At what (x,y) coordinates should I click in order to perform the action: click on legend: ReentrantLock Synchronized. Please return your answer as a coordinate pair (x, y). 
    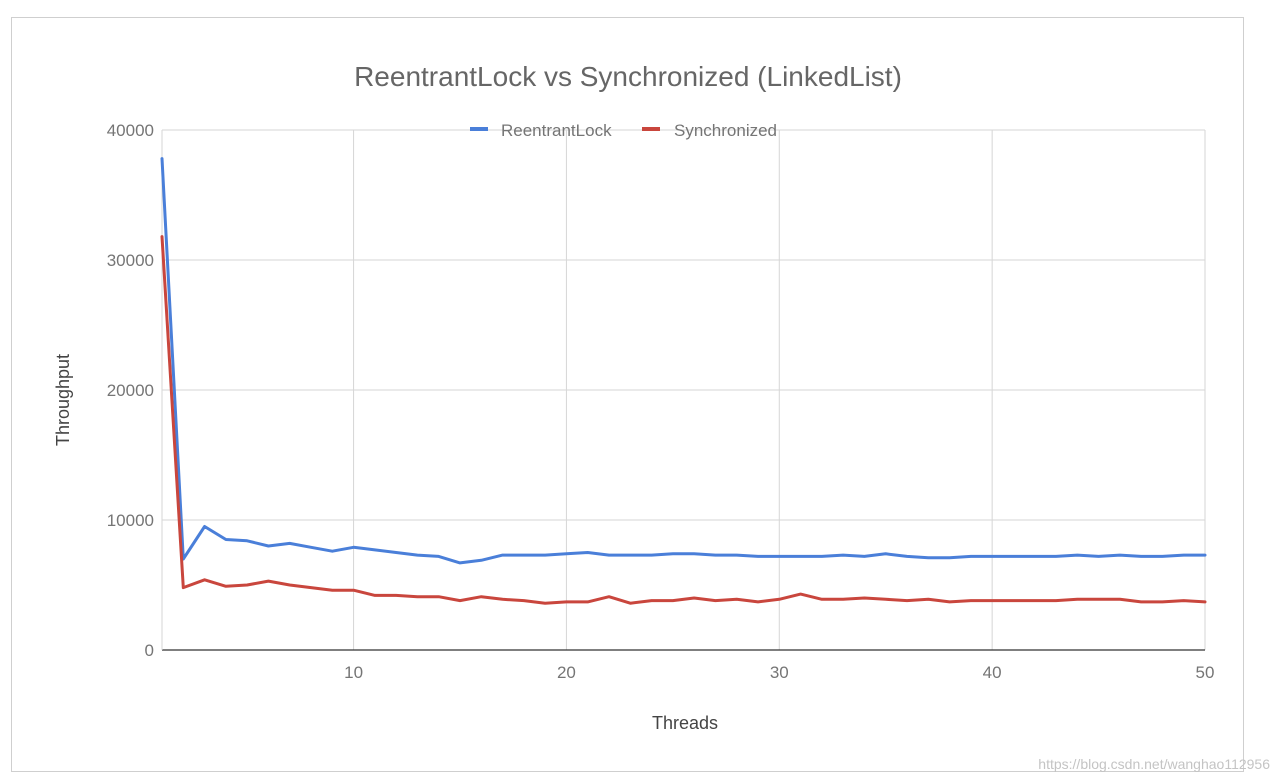
    Looking at the image, I should click on (623, 130).